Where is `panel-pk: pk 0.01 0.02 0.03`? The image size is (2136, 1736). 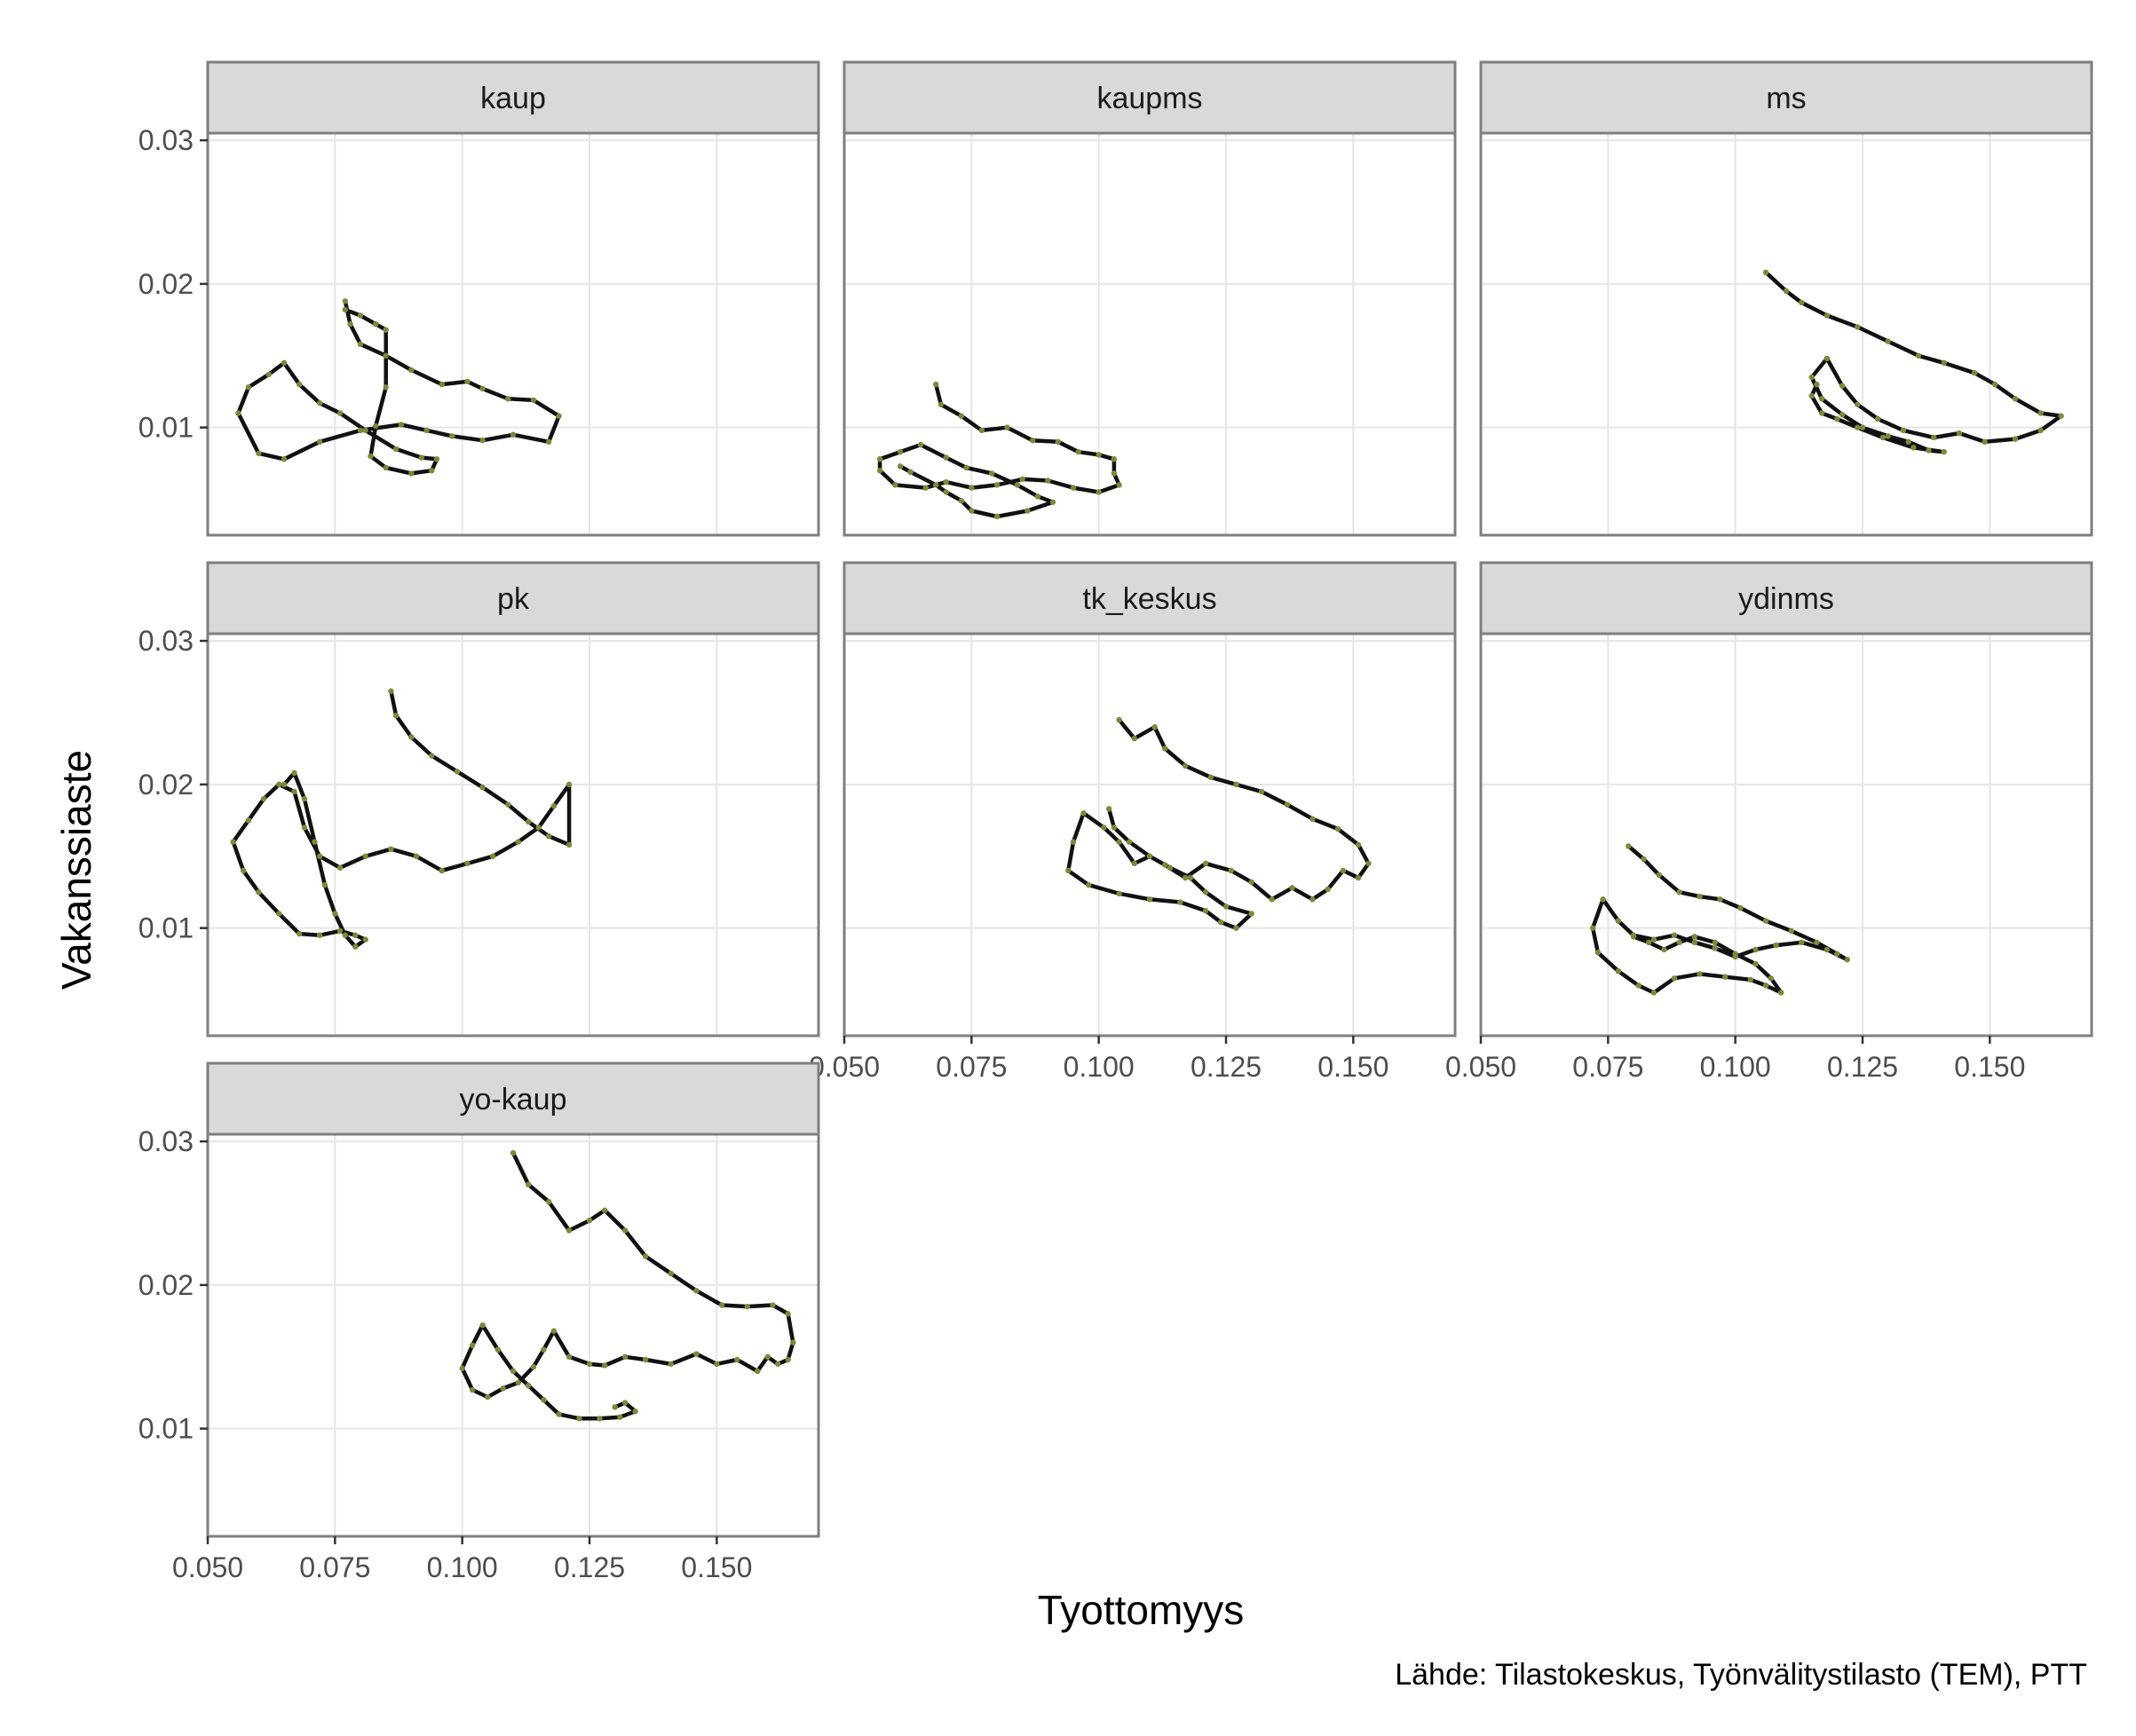 panel-pk: pk 0.01 0.02 0.03 is located at coordinates (479, 799).